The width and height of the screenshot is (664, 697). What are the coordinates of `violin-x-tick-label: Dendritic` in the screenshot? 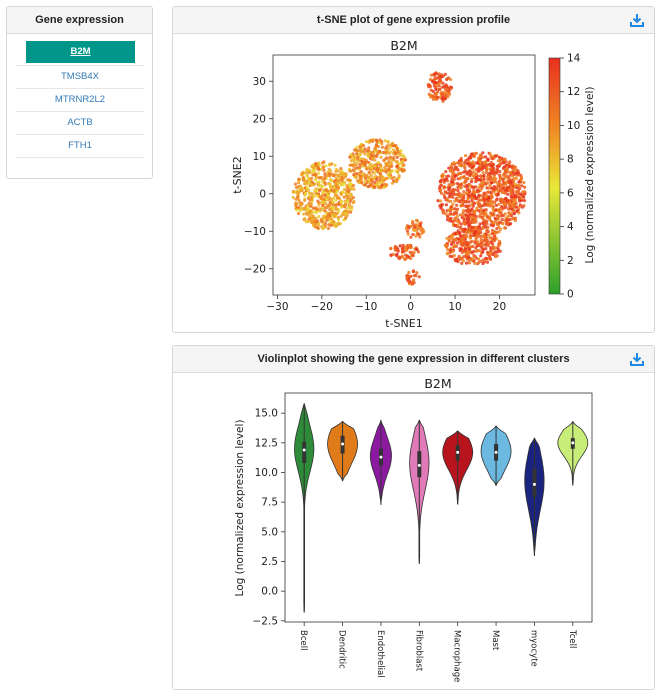 It's located at (342, 649).